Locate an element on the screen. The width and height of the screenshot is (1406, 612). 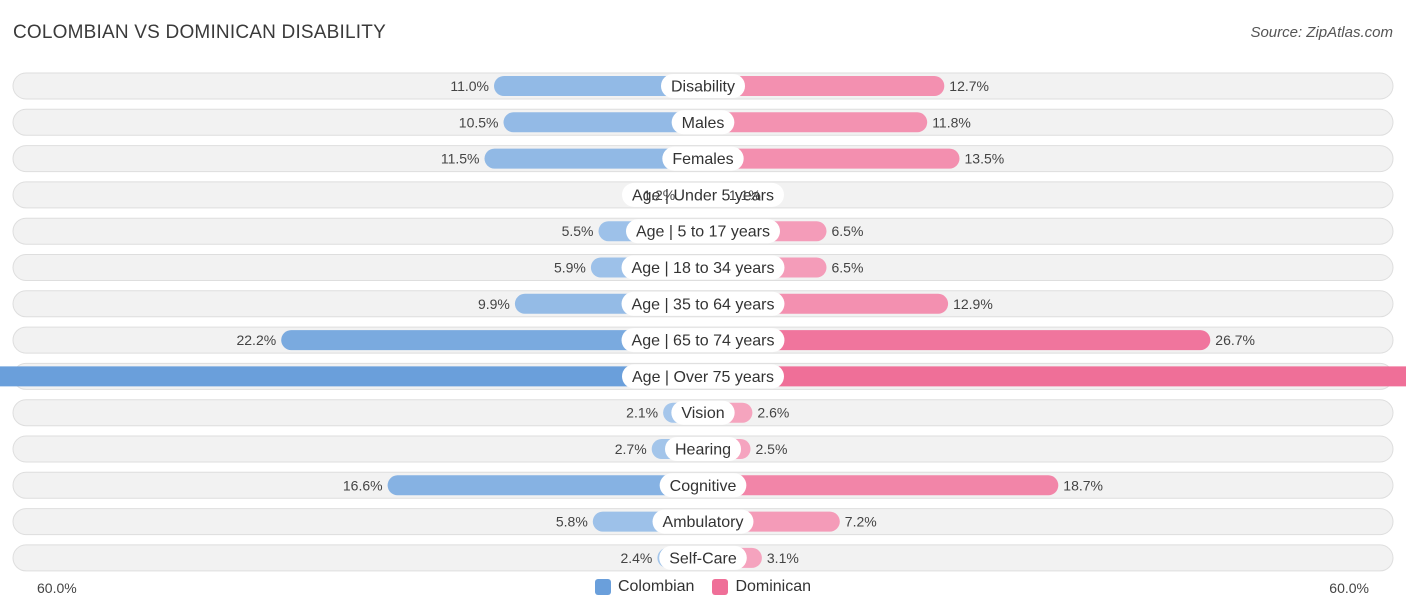
chart-row: Age | 65 to 74 years 22.2% 26.7% is located at coordinates (703, 340).